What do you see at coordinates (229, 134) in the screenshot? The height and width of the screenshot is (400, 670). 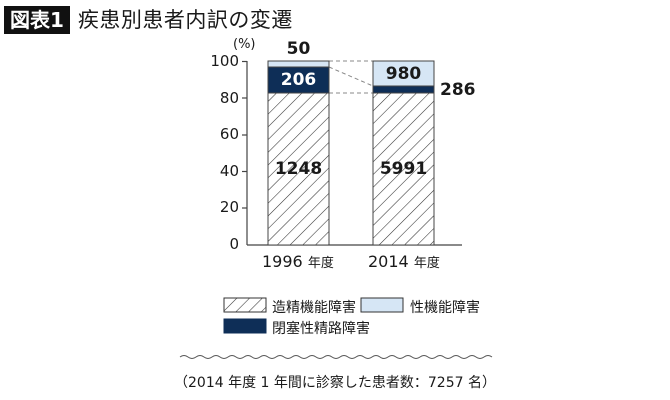 I see `y-tick-60: 60` at bounding box center [229, 134].